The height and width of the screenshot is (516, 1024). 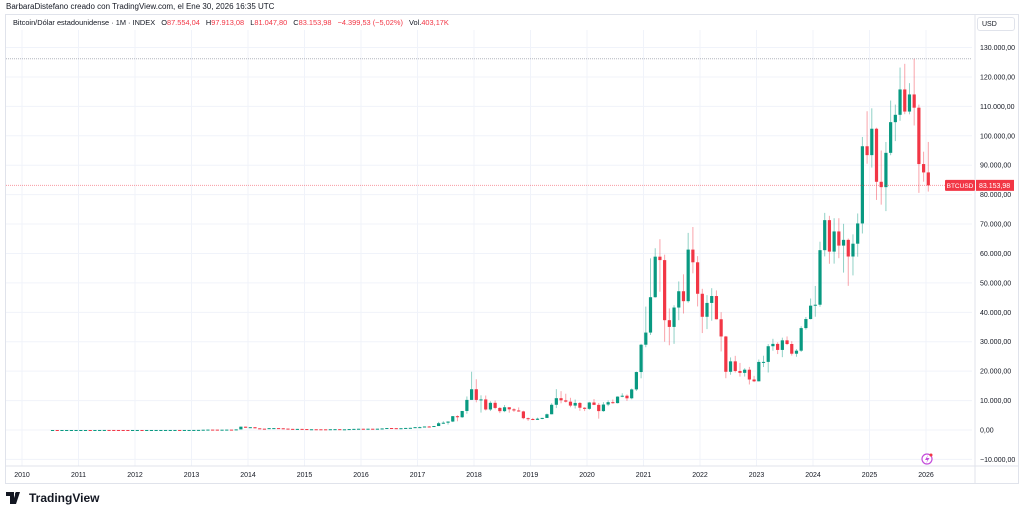 What do you see at coordinates (208, 22) in the screenshot?
I see `high-label: H` at bounding box center [208, 22].